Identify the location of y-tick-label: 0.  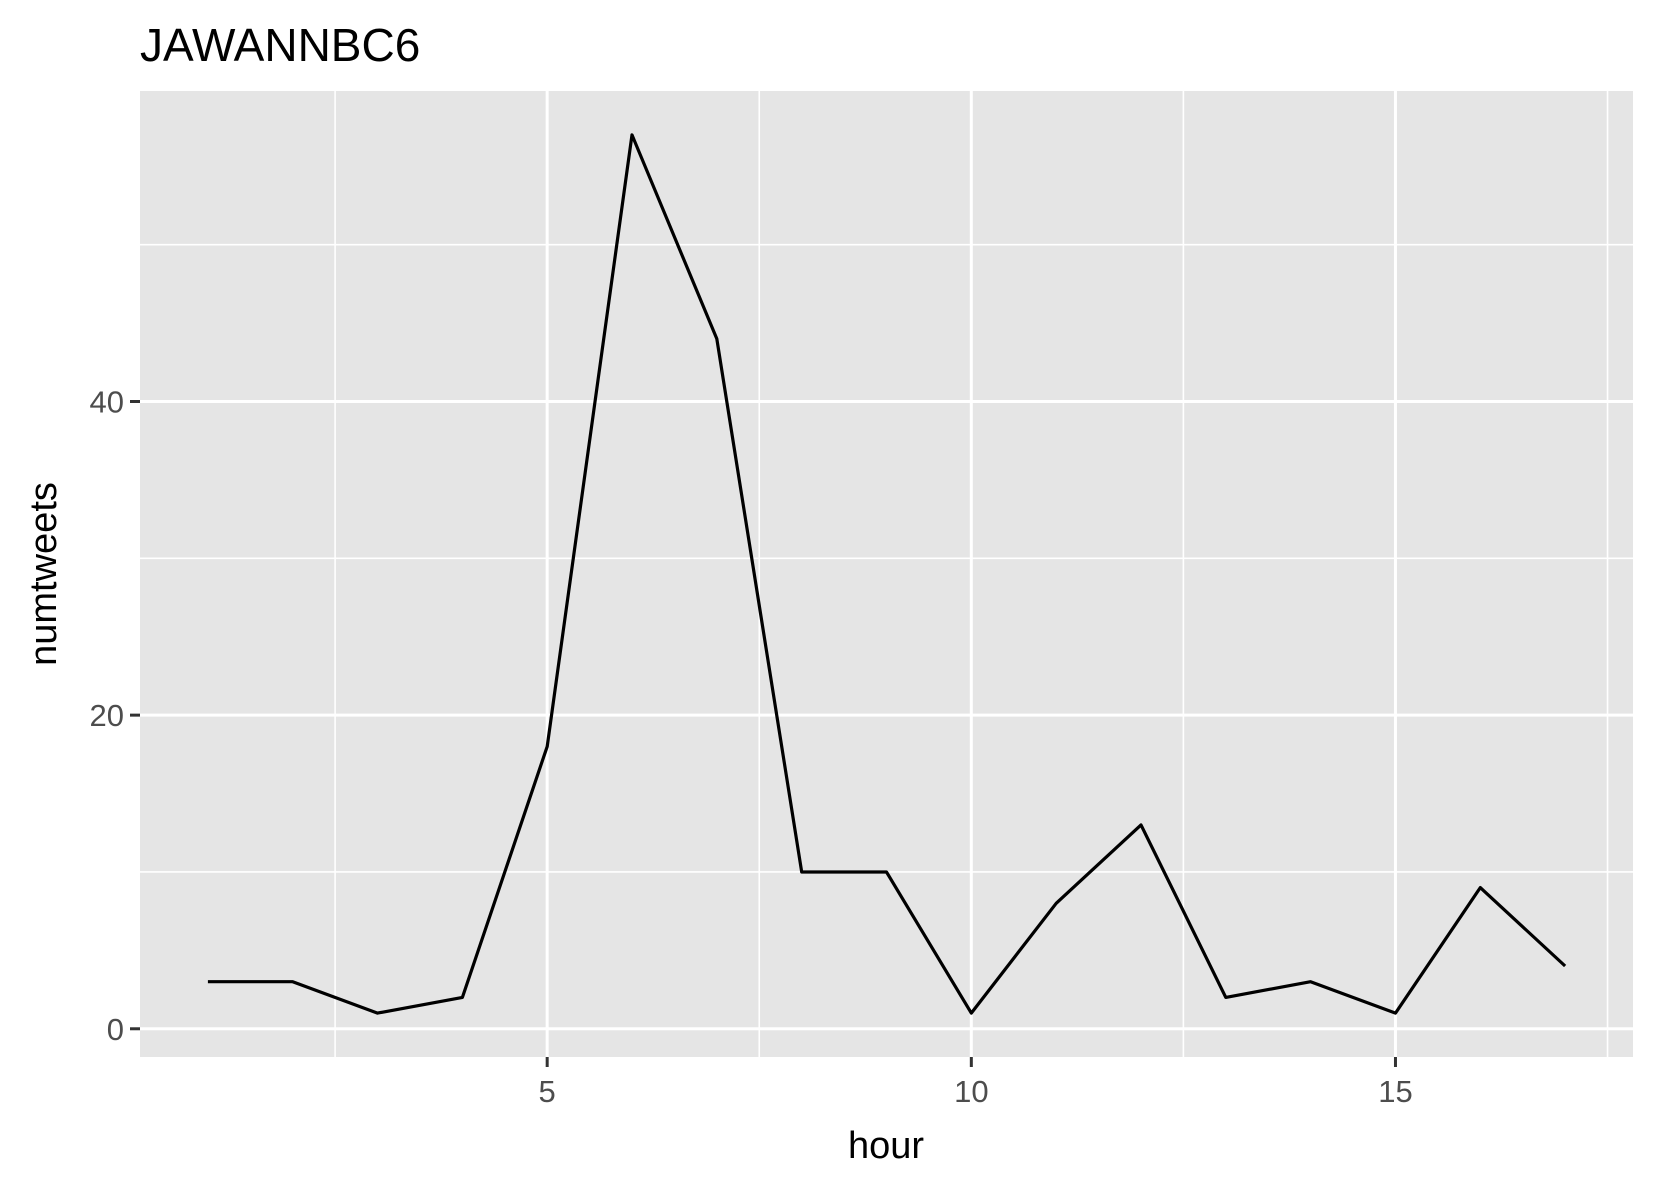
(115, 1029).